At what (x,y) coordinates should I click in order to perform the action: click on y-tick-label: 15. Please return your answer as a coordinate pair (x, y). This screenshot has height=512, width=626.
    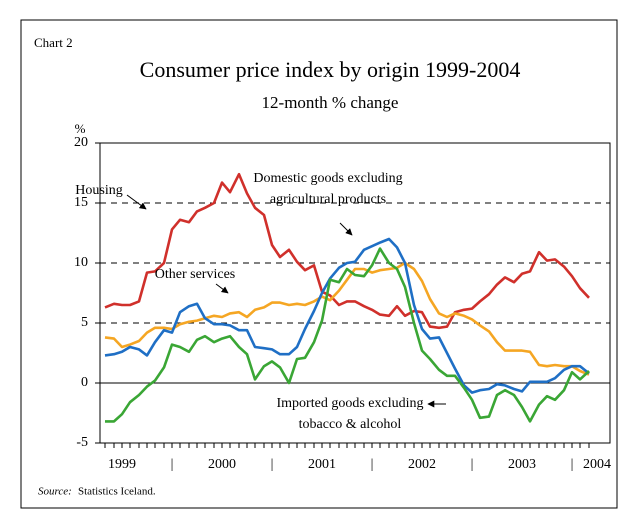
    Looking at the image, I should click on (81, 202).